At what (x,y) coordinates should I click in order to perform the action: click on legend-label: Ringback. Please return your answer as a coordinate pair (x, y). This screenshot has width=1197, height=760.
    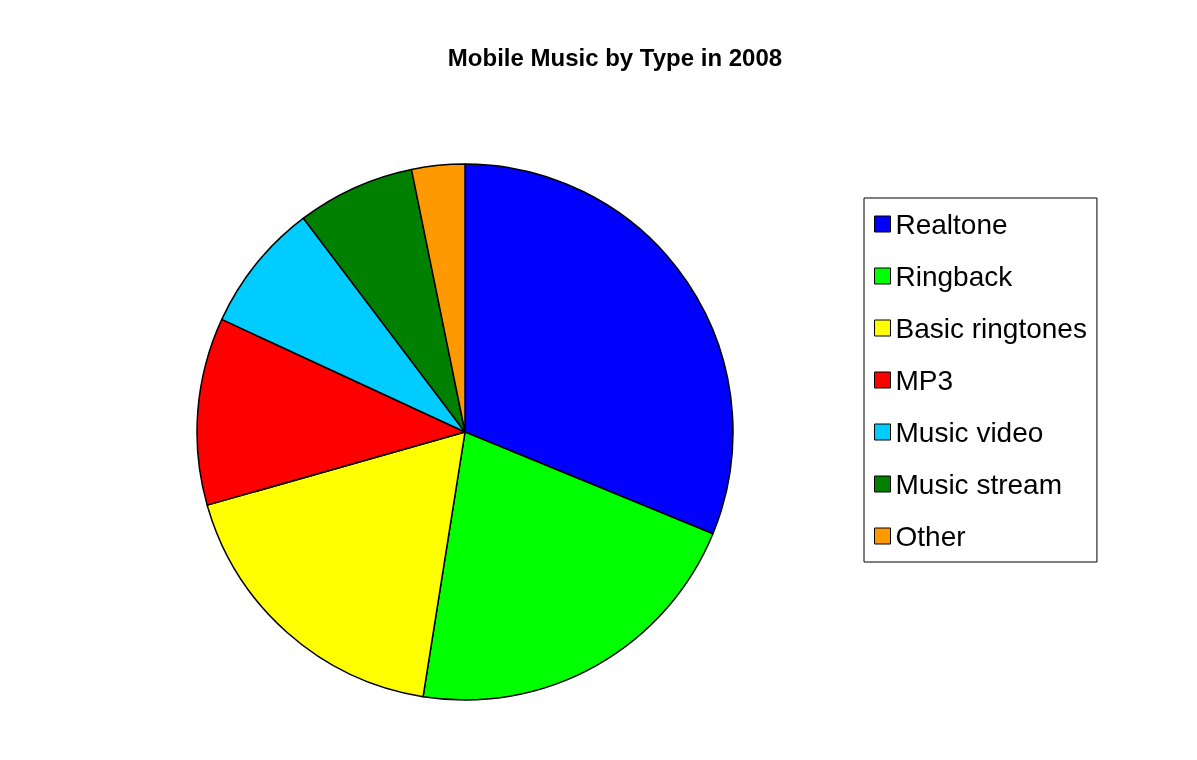
    Looking at the image, I should click on (954, 276).